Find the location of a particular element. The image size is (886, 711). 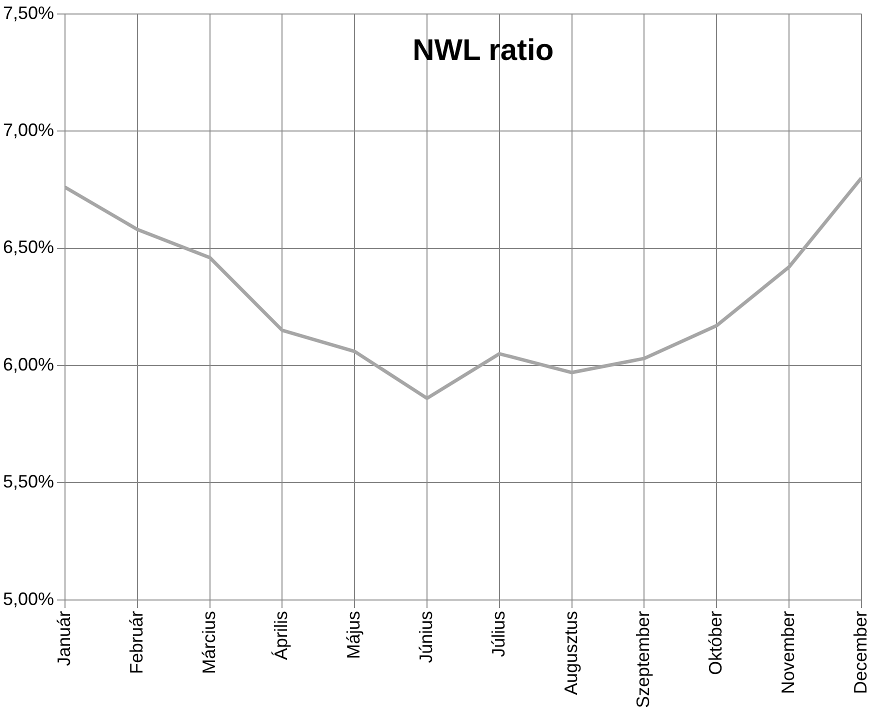

y-tick-label: 7,50% is located at coordinates (28, 12).